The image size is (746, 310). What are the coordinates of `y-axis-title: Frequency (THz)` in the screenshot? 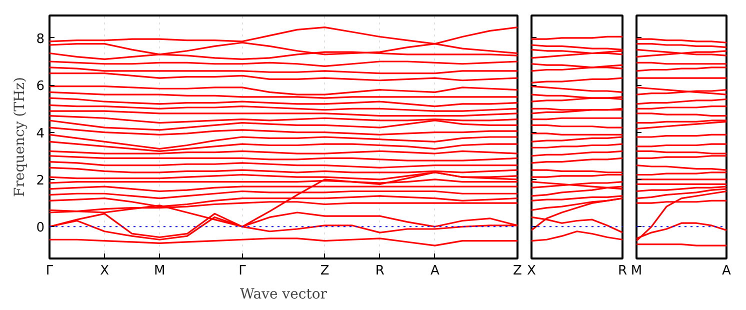 It's located at (20, 137).